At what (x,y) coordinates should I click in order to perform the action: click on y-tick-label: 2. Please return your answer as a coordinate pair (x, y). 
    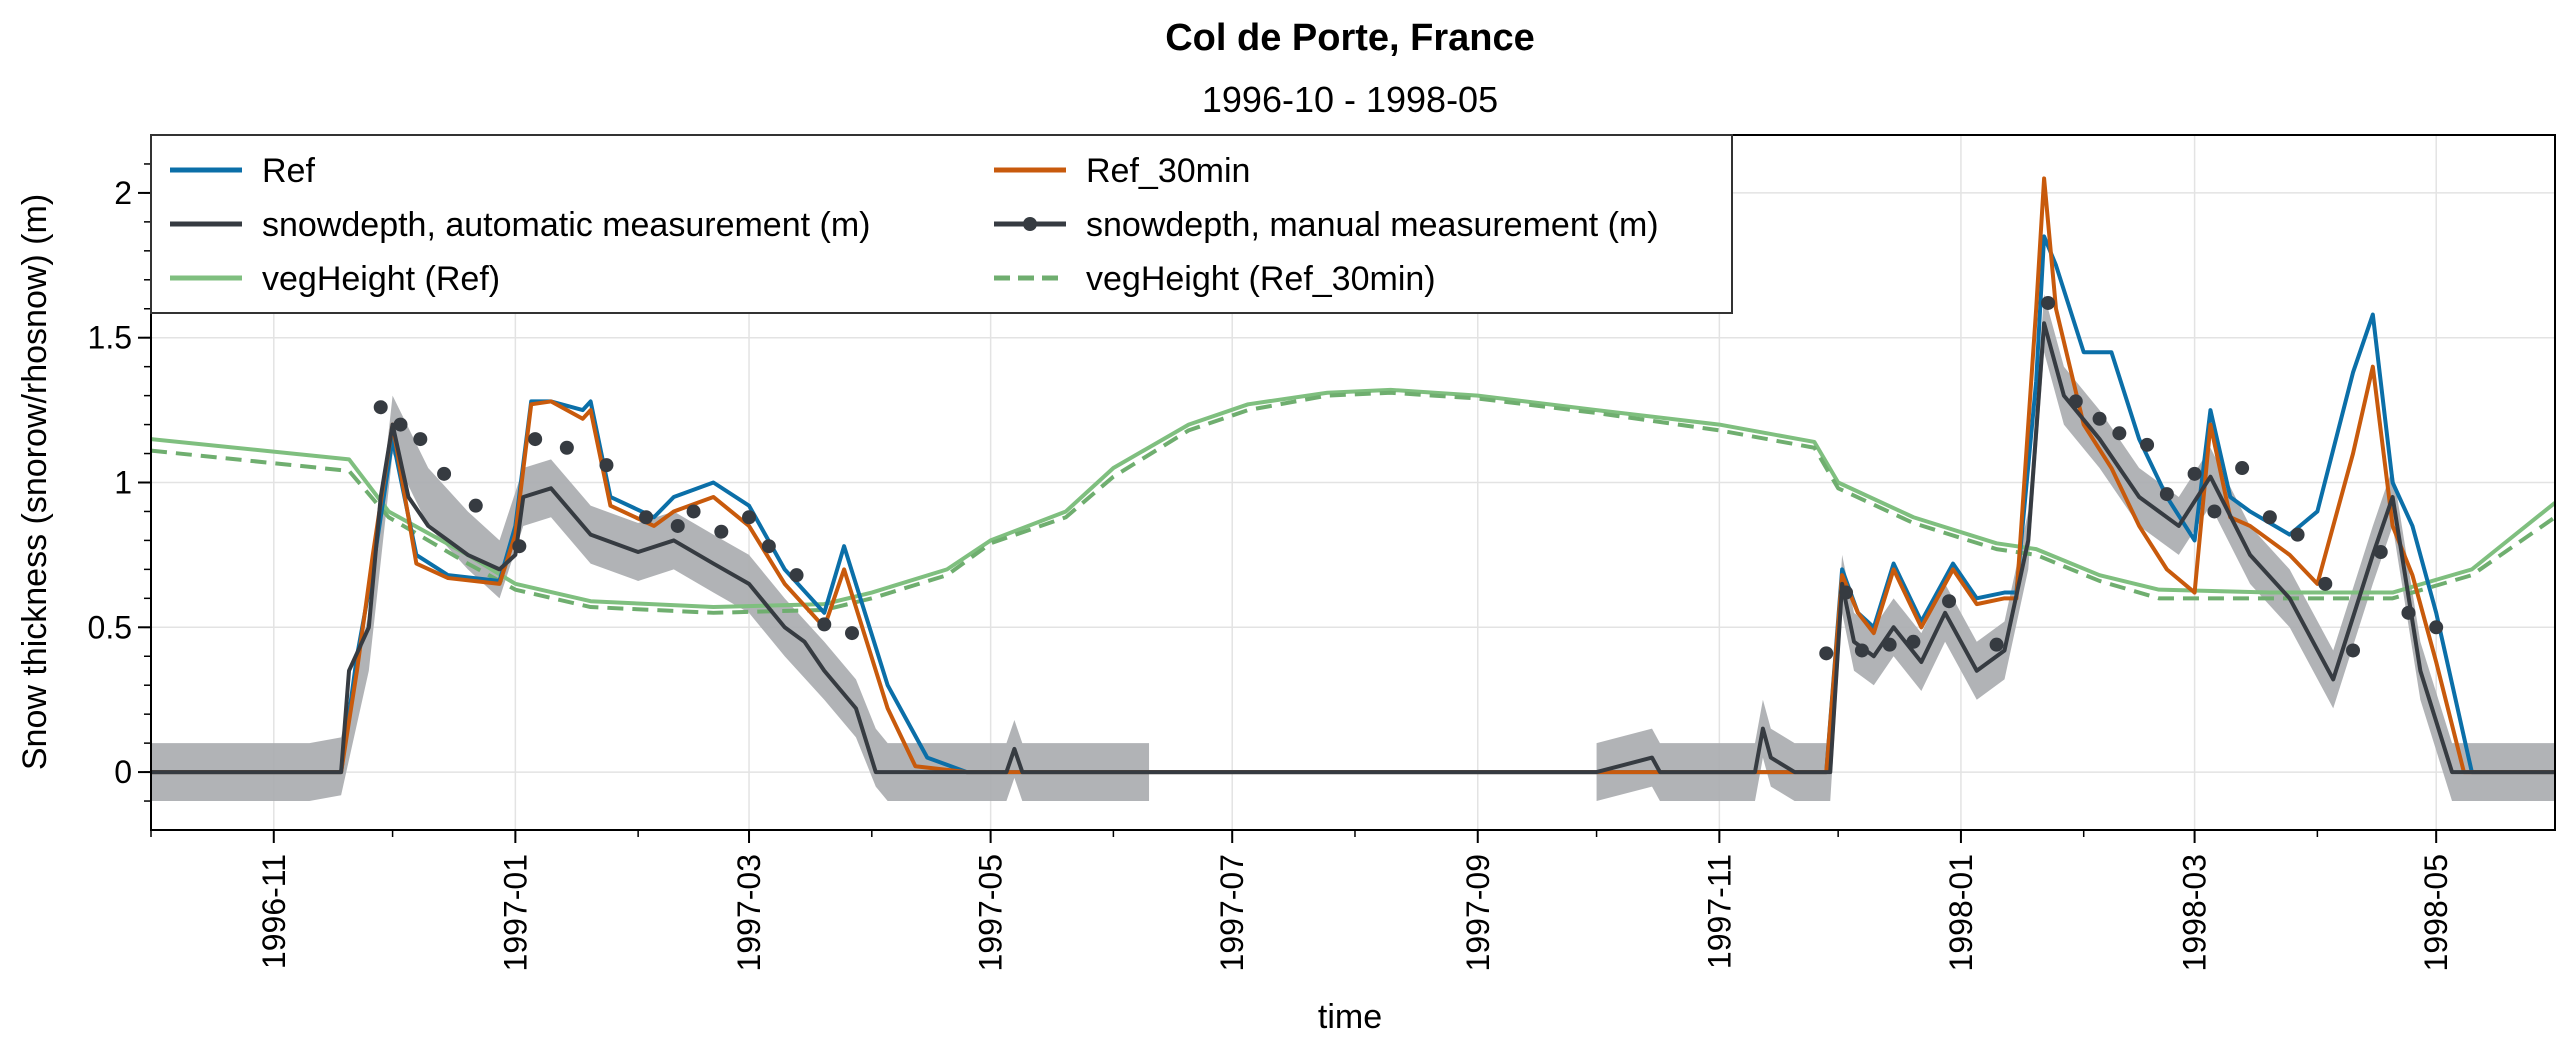
    Looking at the image, I should click on (123, 193).